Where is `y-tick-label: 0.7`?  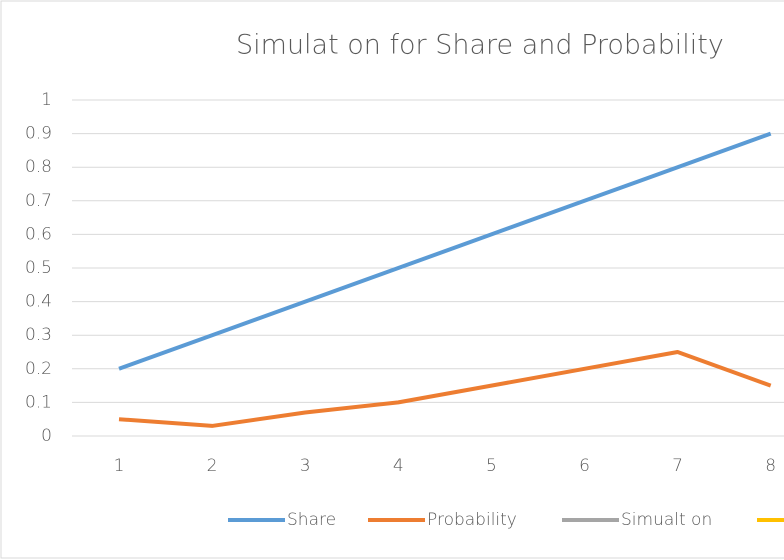 y-tick-label: 0.7 is located at coordinates (38, 201).